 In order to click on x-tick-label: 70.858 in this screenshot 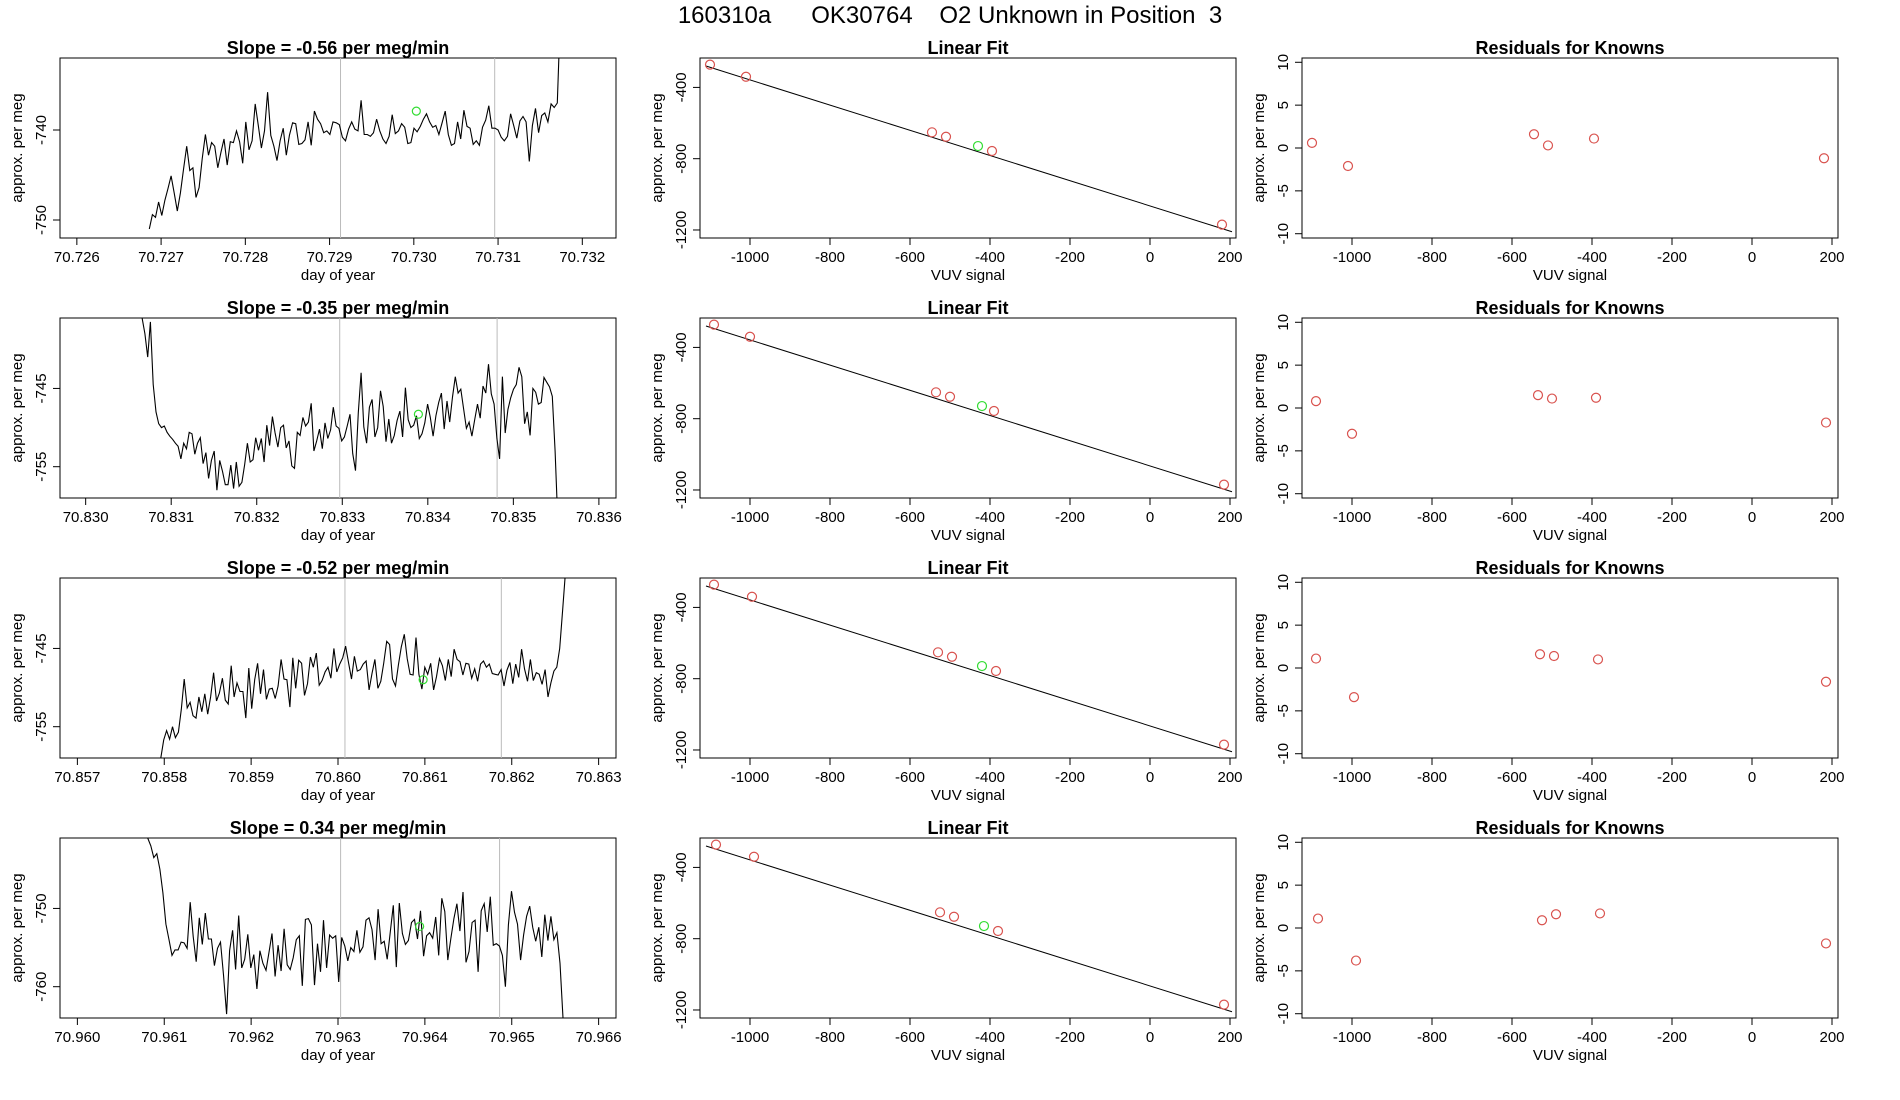, I will do `click(164, 777)`.